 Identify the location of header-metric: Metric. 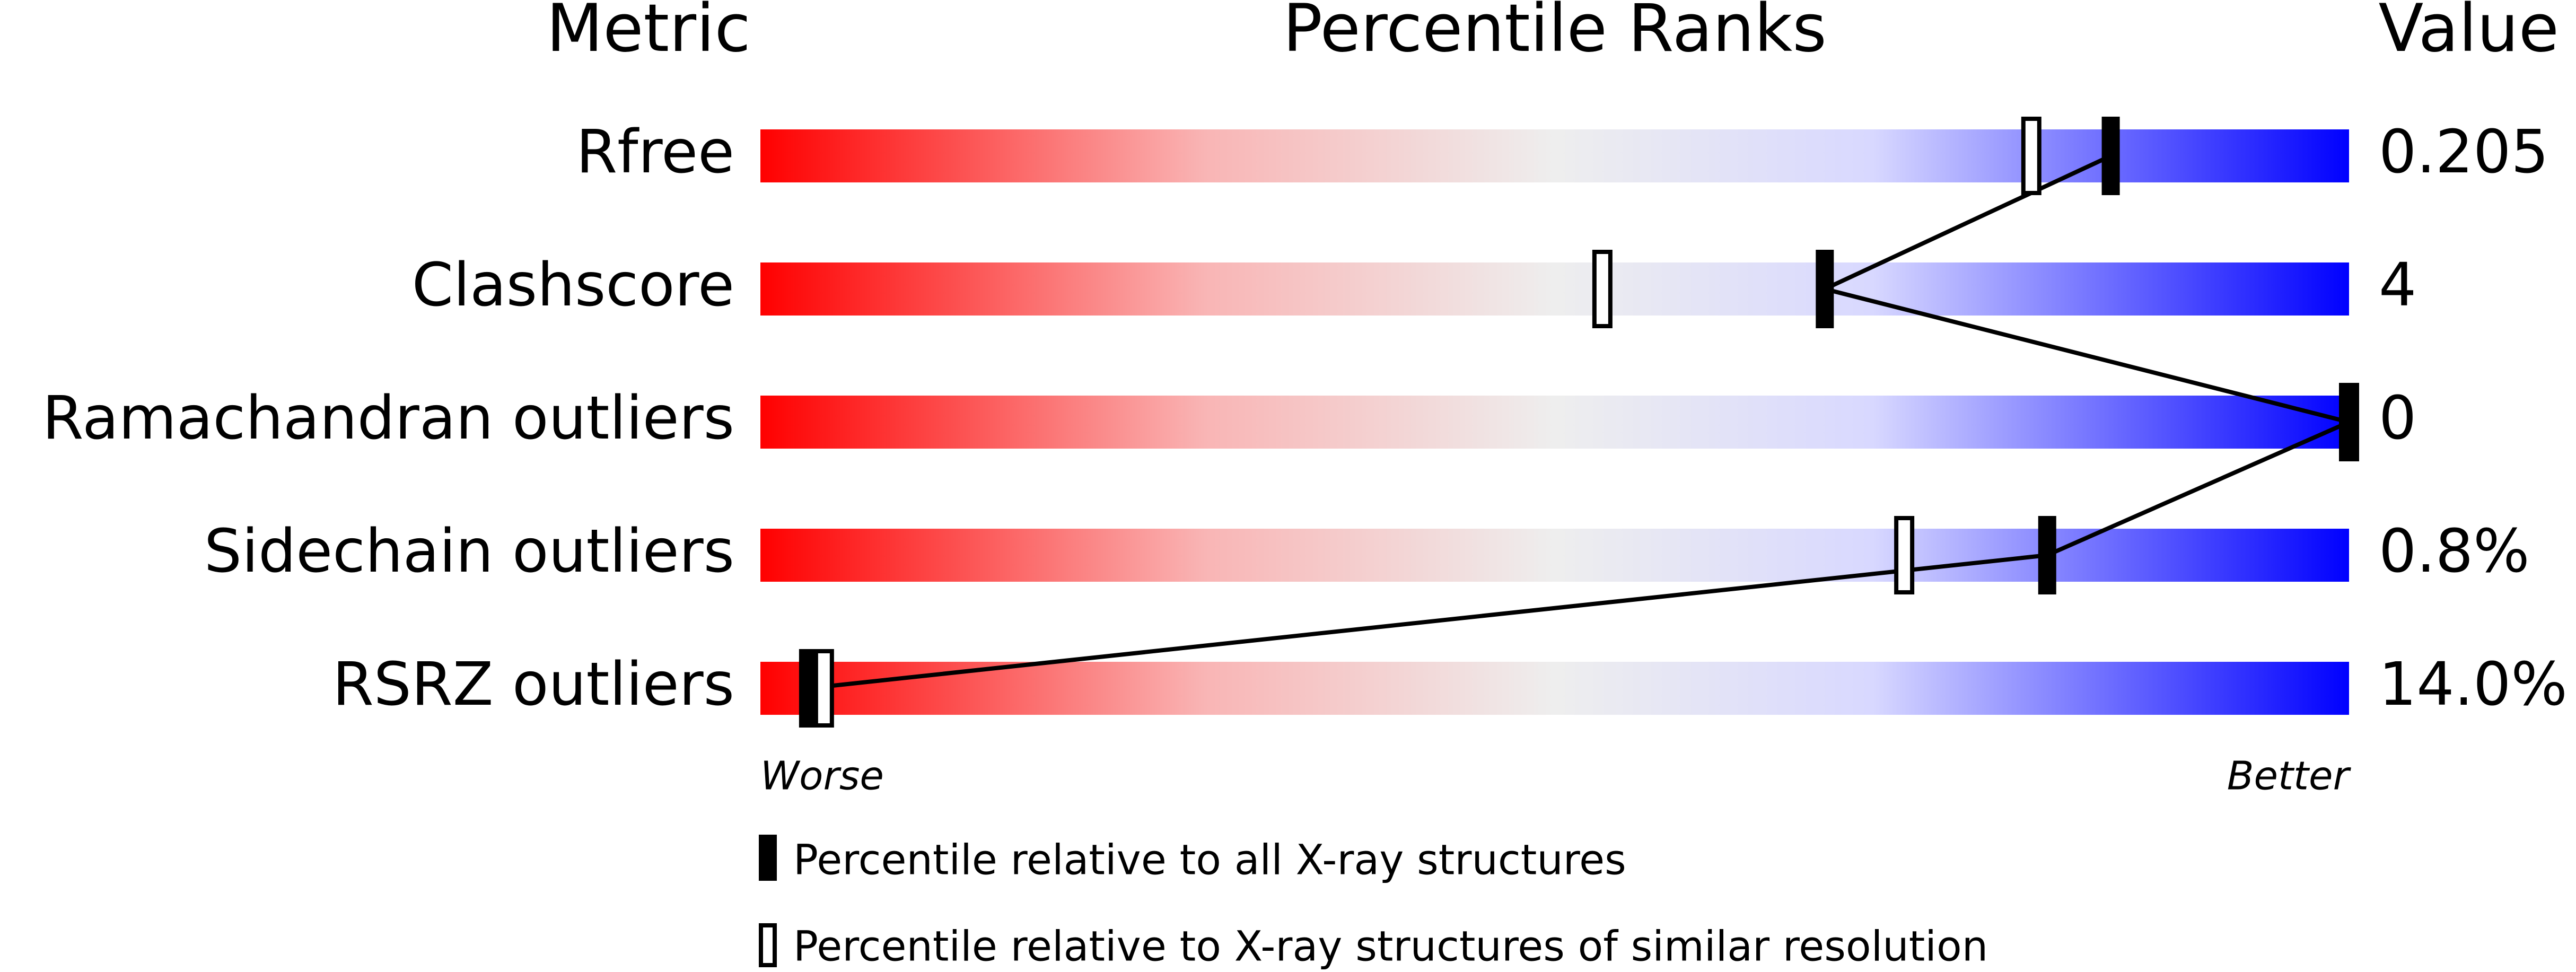
(648, 33).